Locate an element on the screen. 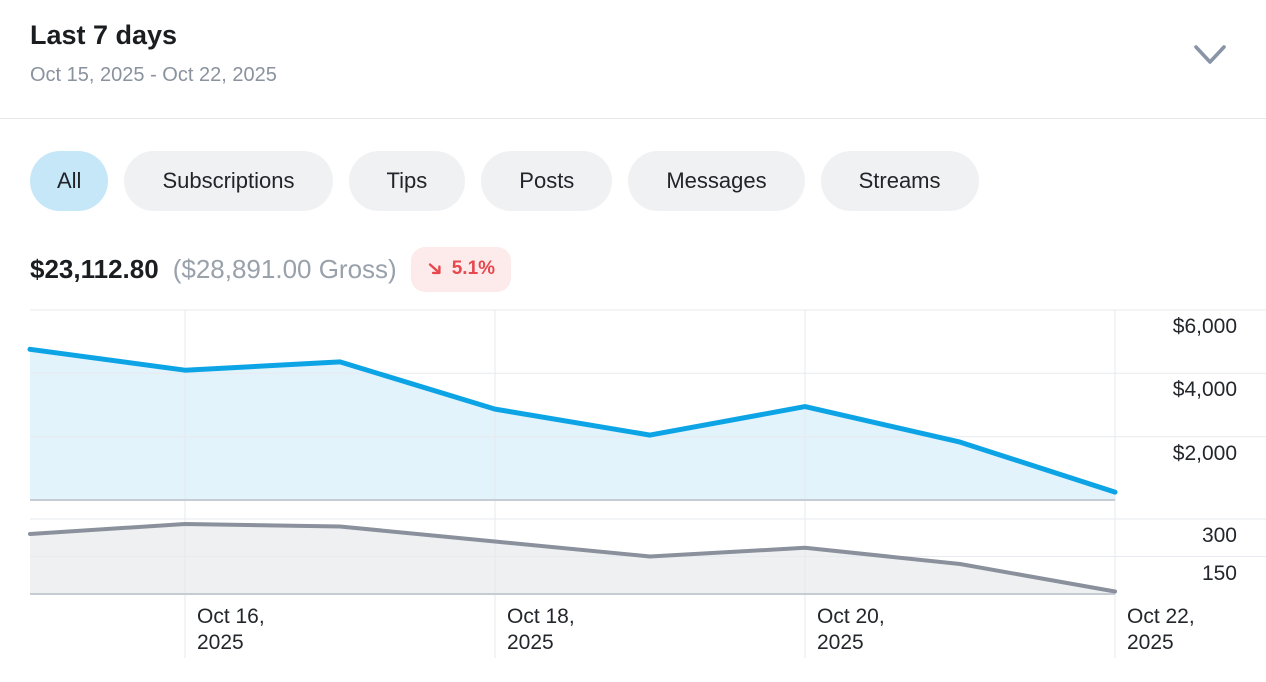  earnings-summary: $23,112.80 ($28,891.00 Gross) 5.1% is located at coordinates (271, 269).